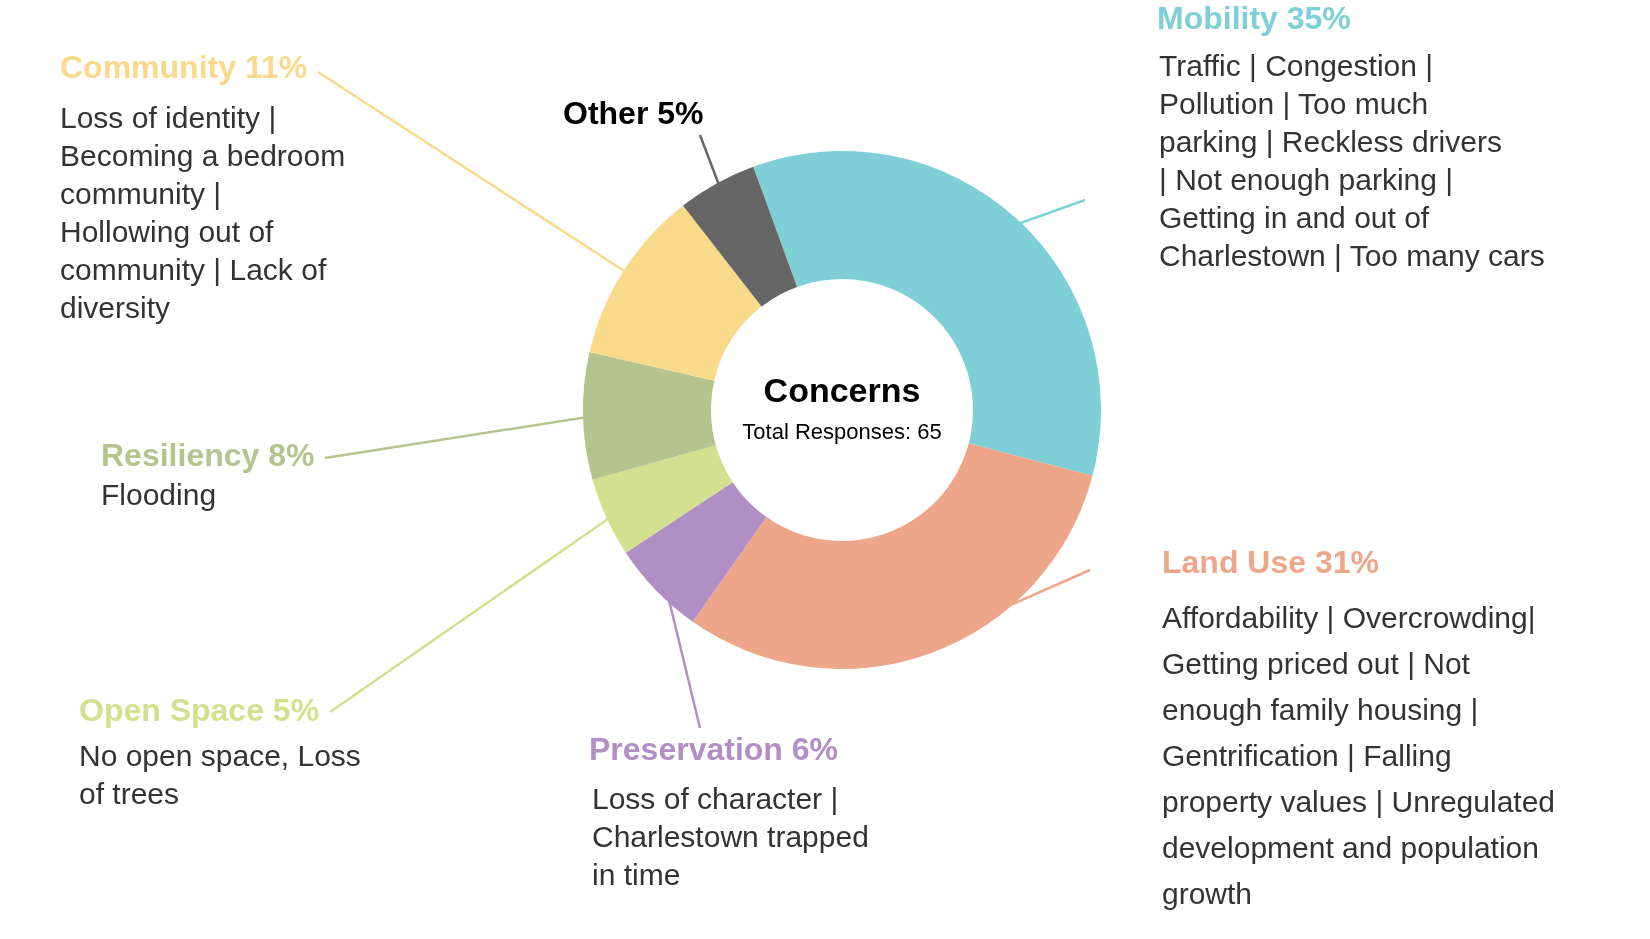 This screenshot has height=939, width=1650. What do you see at coordinates (1254, 18) in the screenshot?
I see `slice-label: Mobility 35%` at bounding box center [1254, 18].